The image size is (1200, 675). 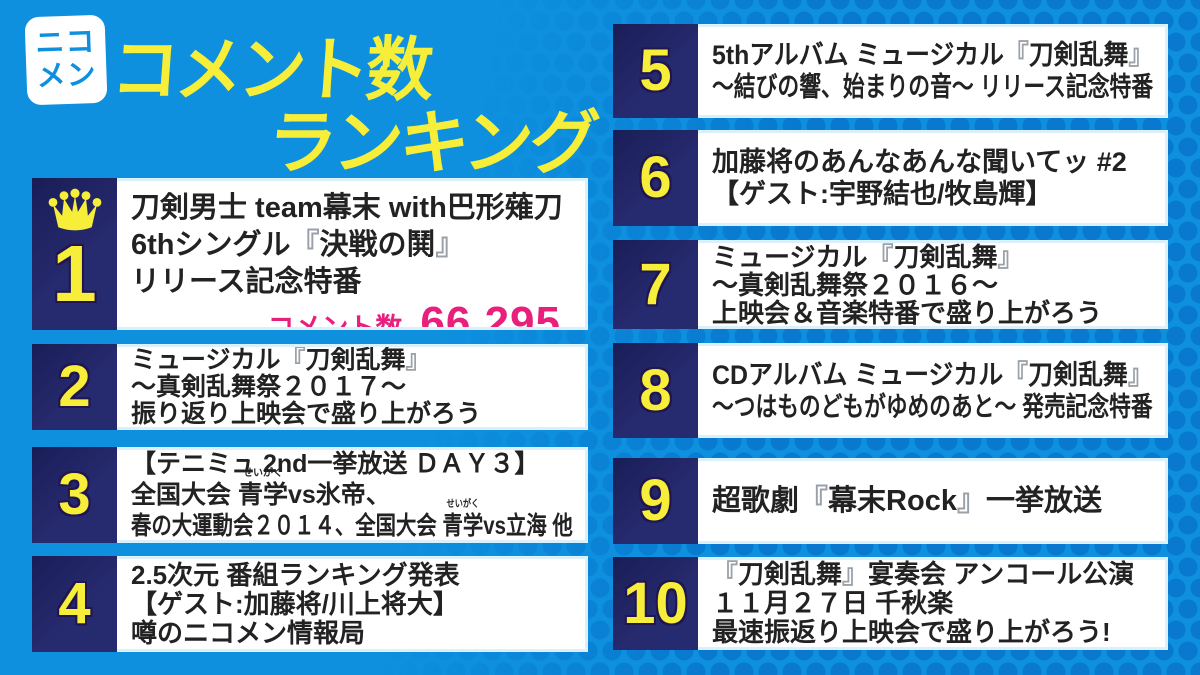 I want to click on rank-item-line: 刀剣男士 team幕末 with巴形薙刀, so click(x=347, y=208).